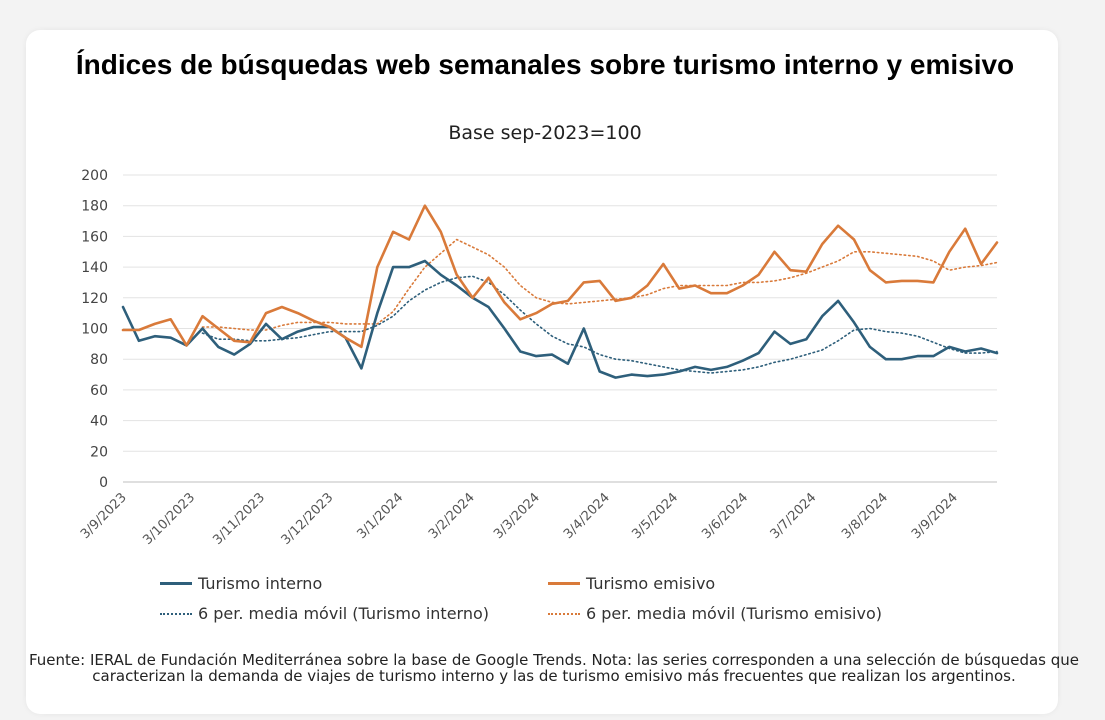 This screenshot has height=720, width=1105. What do you see at coordinates (169, 519) in the screenshot?
I see `x-tick-label: 3/10/2023` at bounding box center [169, 519].